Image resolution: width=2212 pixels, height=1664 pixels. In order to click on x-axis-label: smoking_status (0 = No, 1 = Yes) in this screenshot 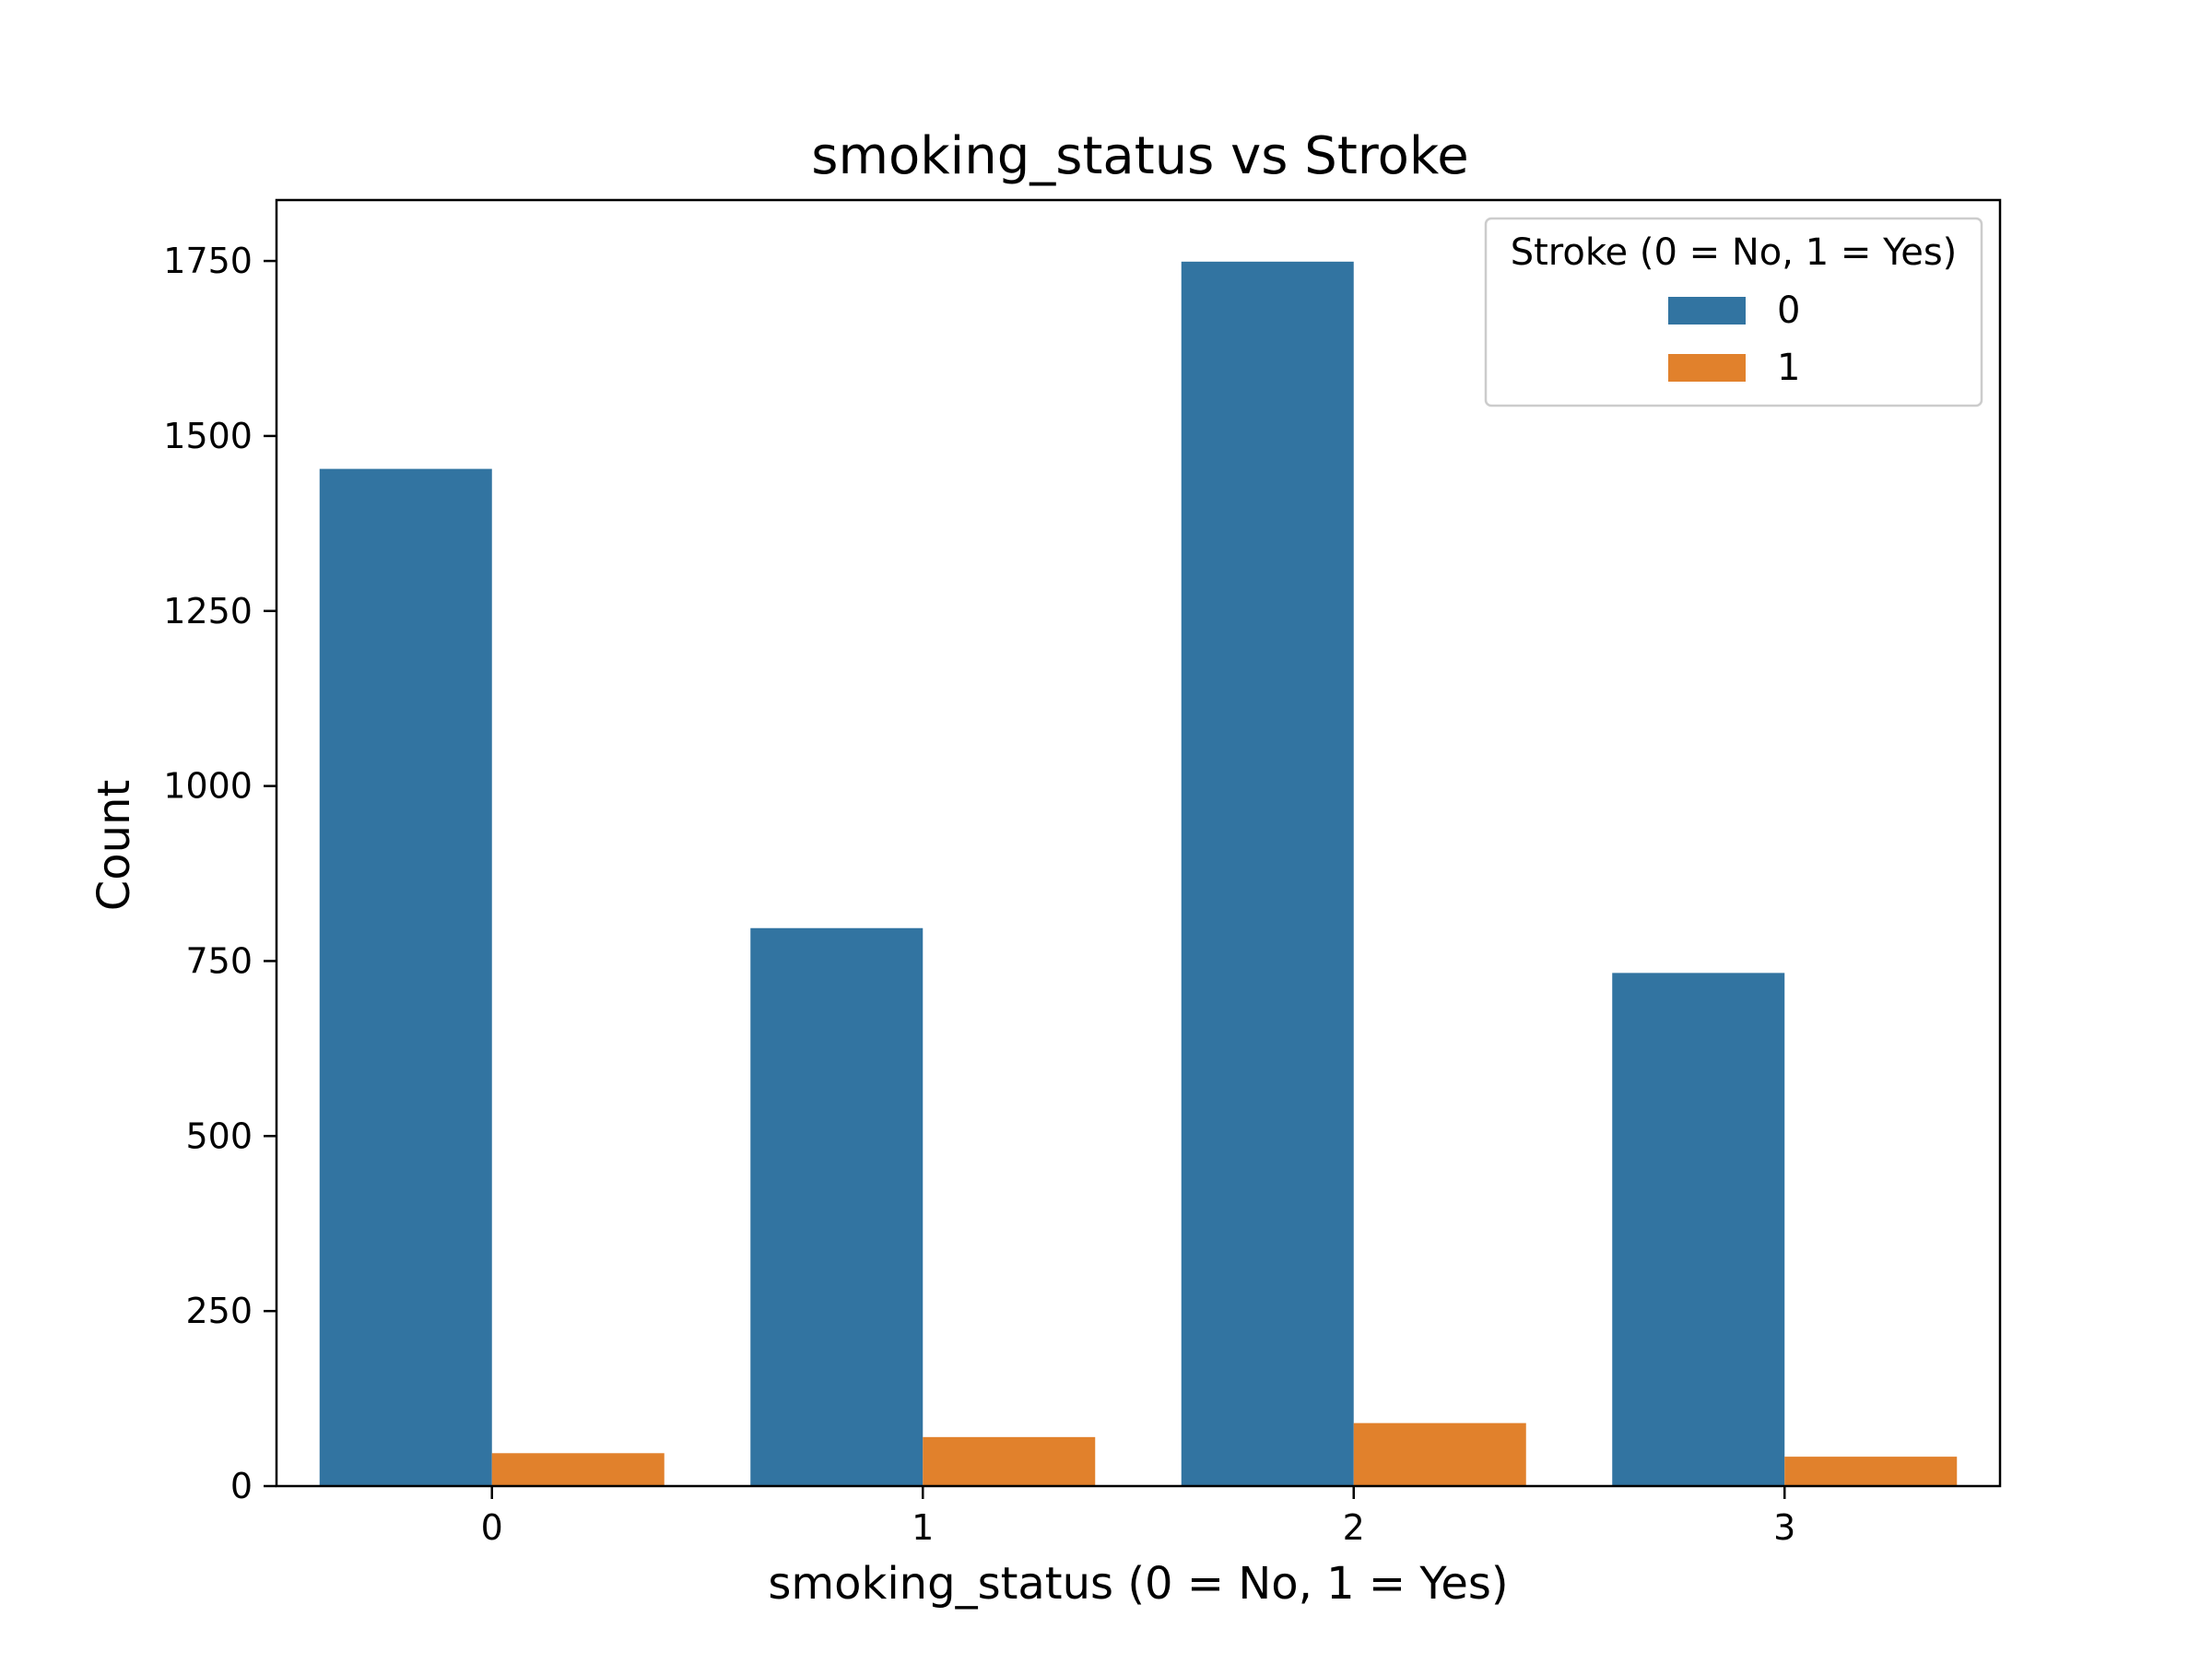, I will do `click(1138, 1584)`.